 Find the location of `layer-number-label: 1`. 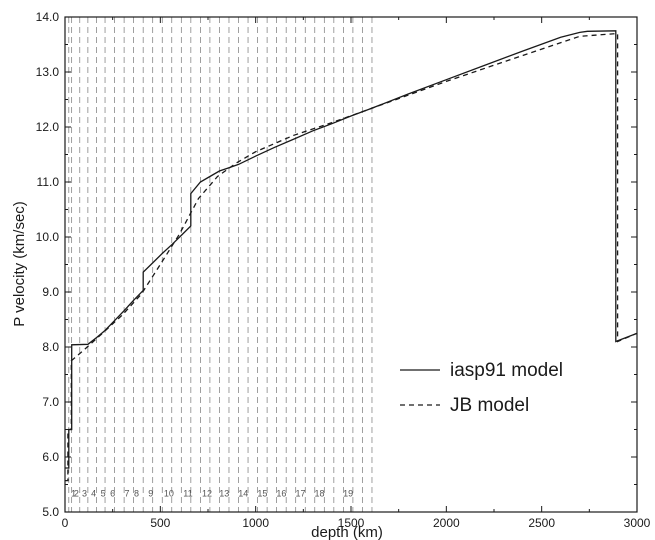

layer-number-label: 1 is located at coordinates (73, 494).